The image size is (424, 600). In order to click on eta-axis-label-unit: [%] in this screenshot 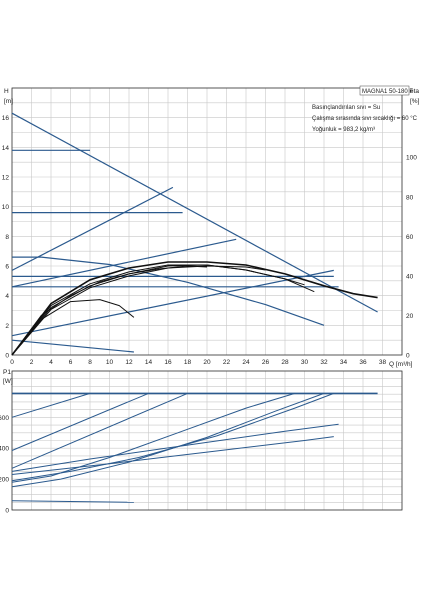, I will do `click(415, 101)`.